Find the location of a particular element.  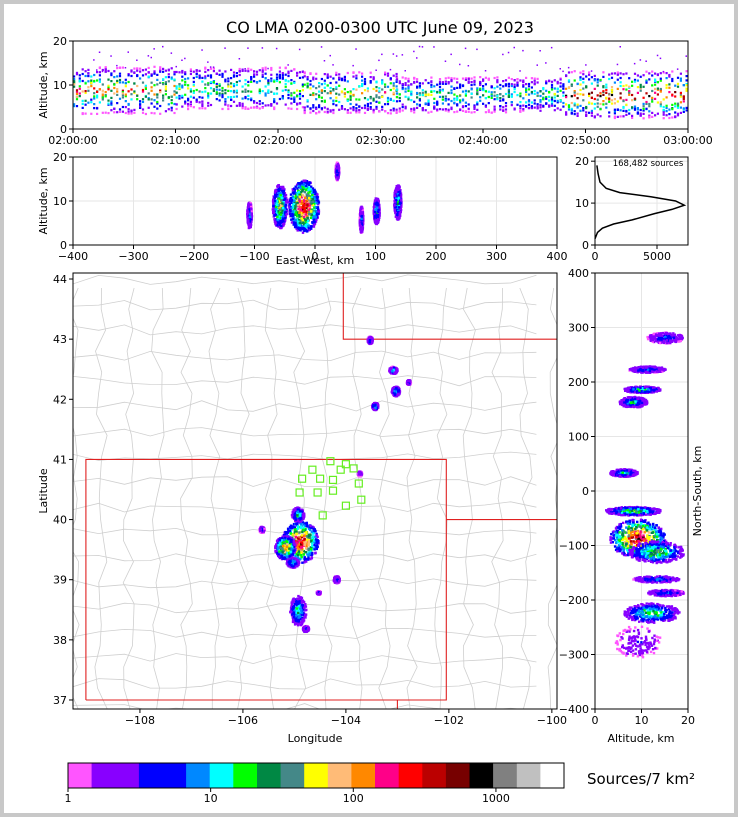

y-tick-label: 0 is located at coordinates (63, 129).